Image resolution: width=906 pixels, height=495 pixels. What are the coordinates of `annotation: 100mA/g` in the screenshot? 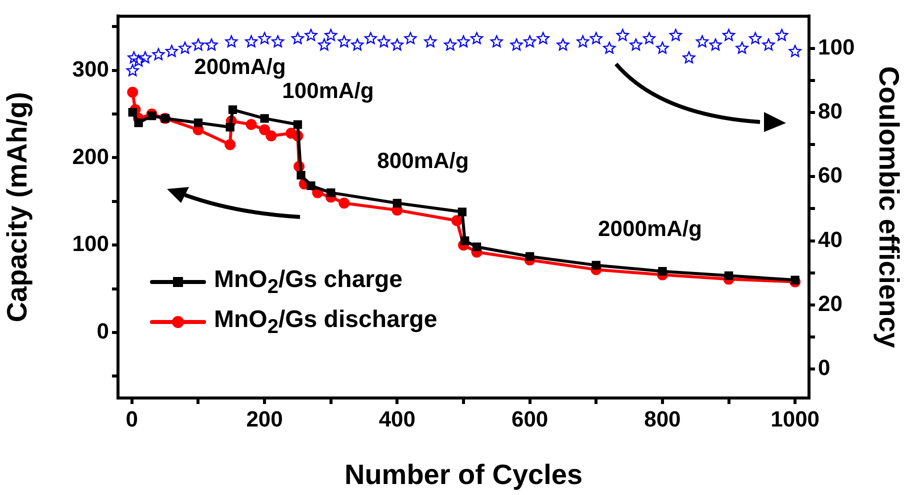 It's located at (328, 91).